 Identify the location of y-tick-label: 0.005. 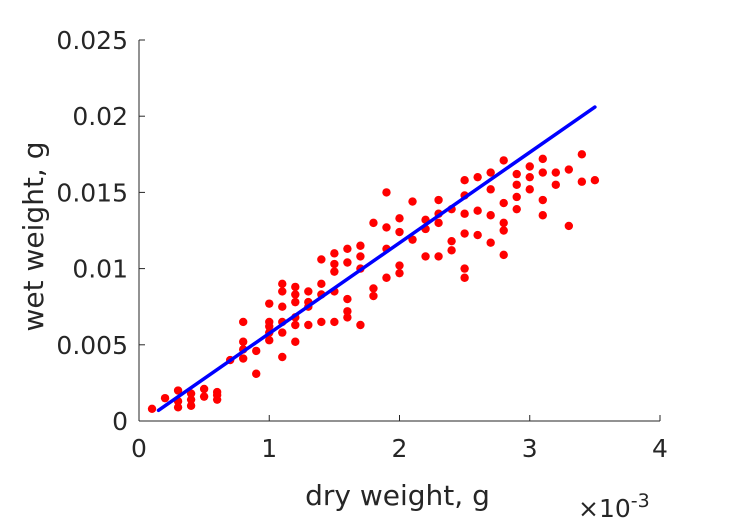
(92, 345).